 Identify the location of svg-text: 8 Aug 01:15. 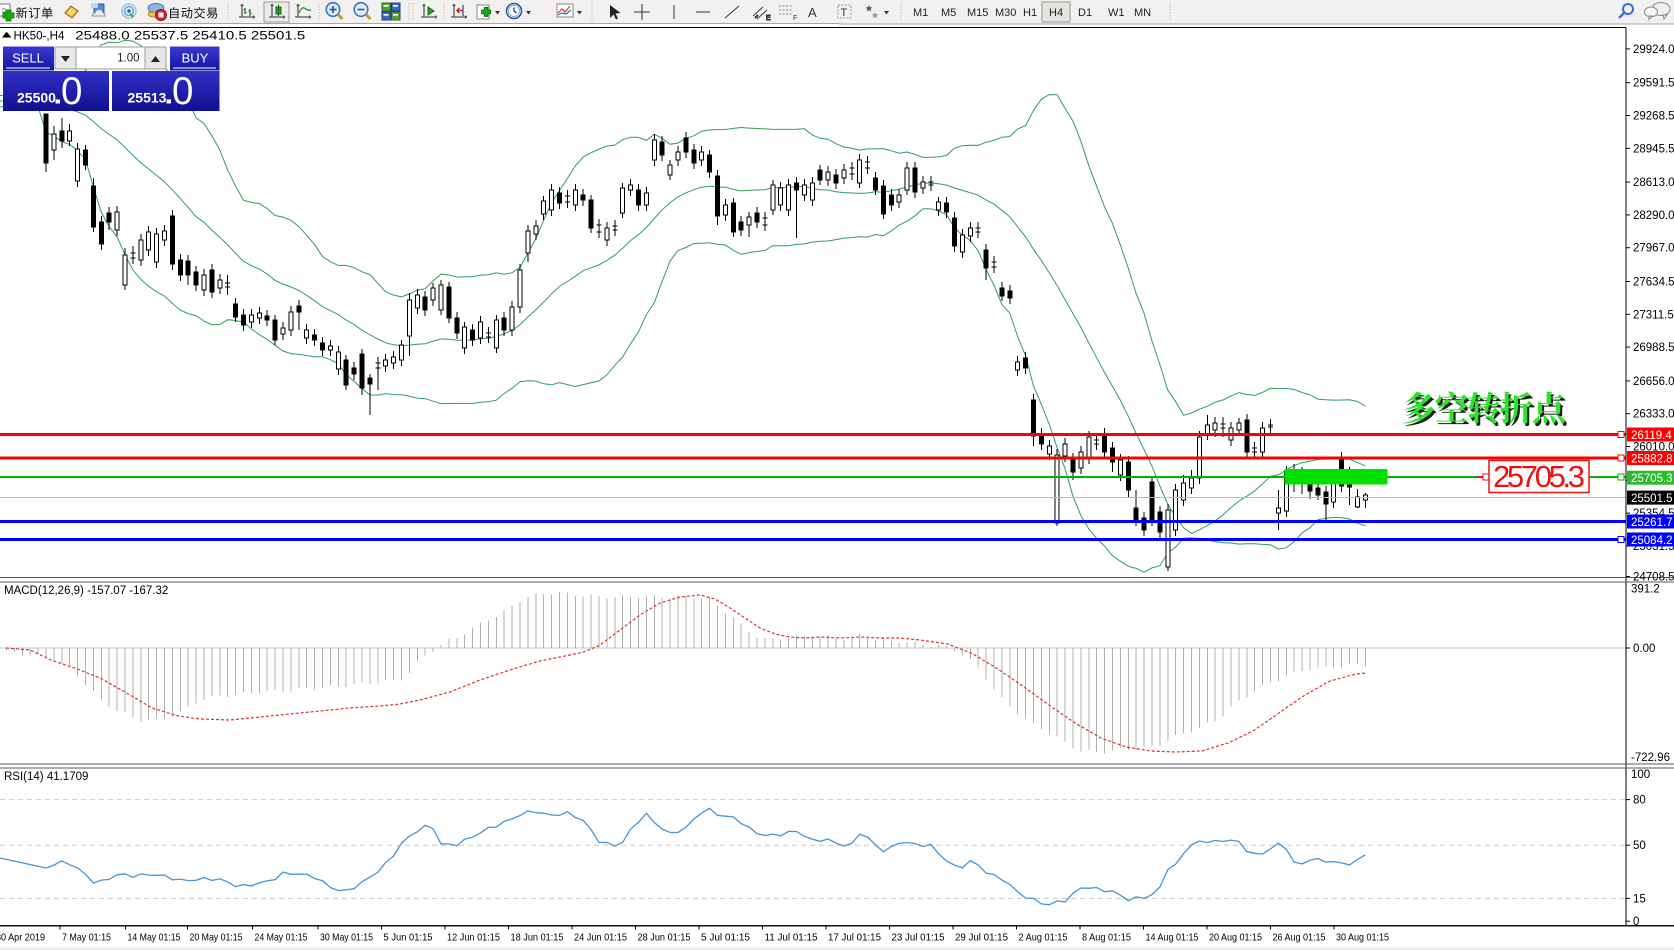
(1106, 938).